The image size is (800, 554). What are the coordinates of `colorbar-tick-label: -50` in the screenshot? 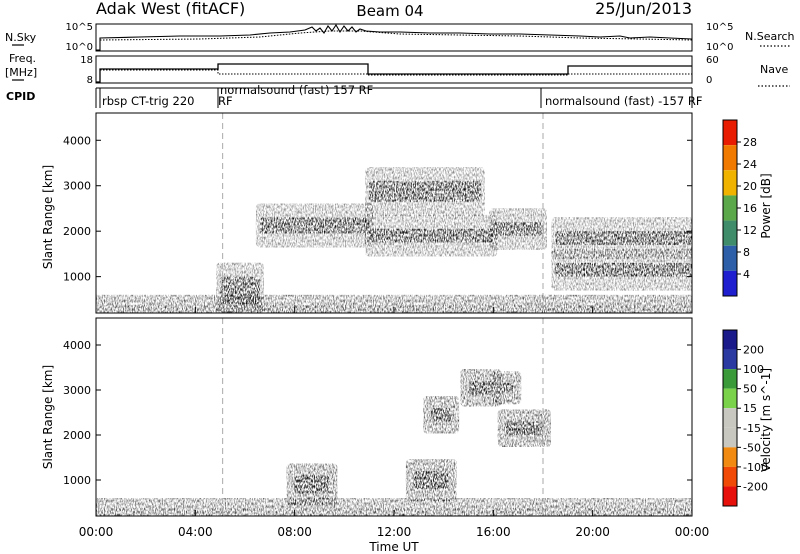 It's located at (752, 447).